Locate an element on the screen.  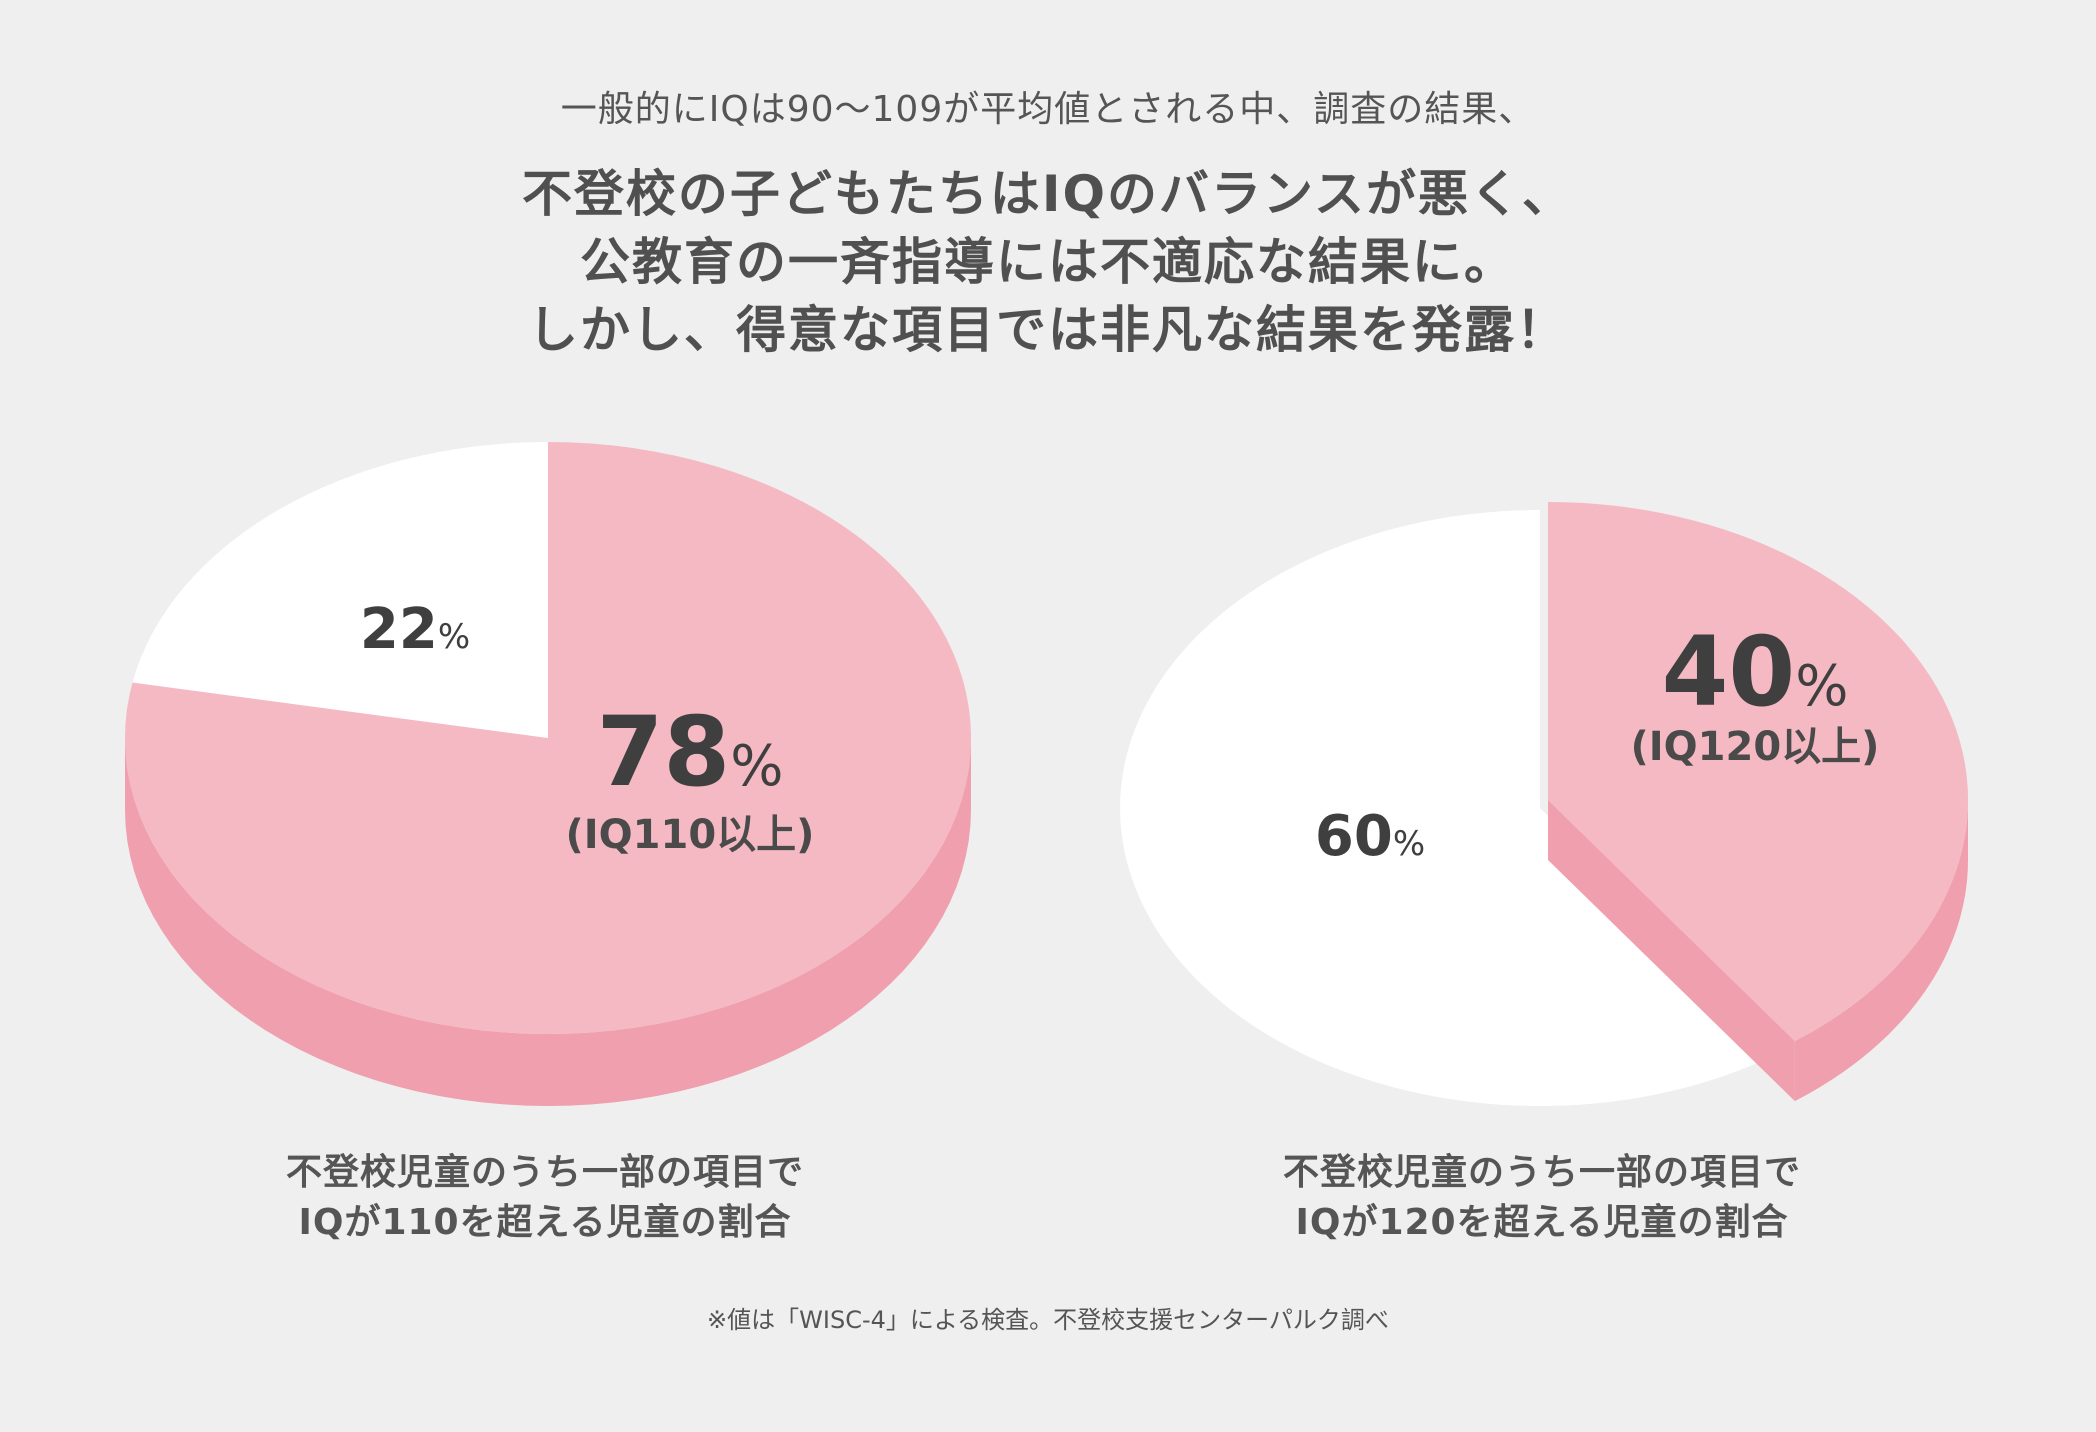
chart-2-slice-2-label: 60% is located at coordinates (1370, 836).